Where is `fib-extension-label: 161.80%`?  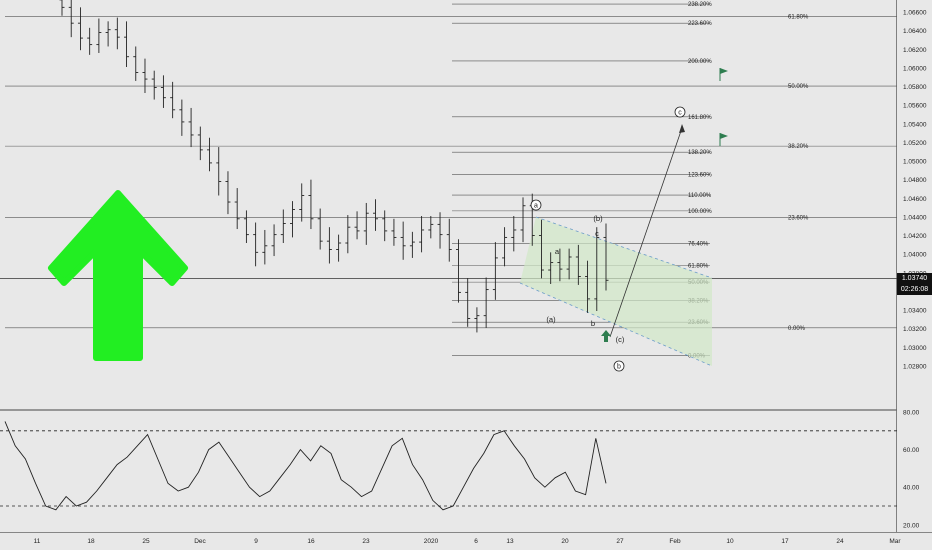 fib-extension-label: 161.80% is located at coordinates (700, 118).